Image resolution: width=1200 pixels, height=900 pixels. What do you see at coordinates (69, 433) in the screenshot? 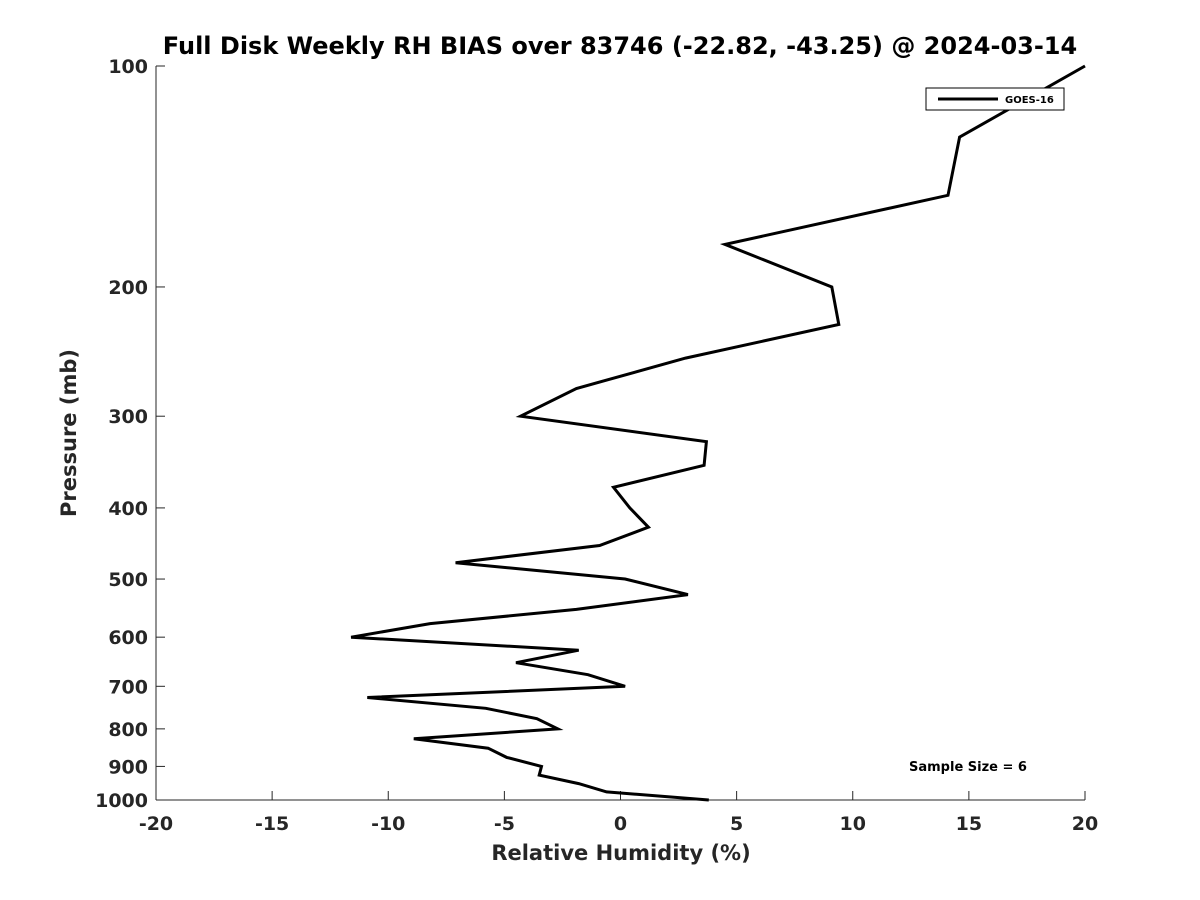
I see `y-axis-label: Pressure (mb)` at bounding box center [69, 433].